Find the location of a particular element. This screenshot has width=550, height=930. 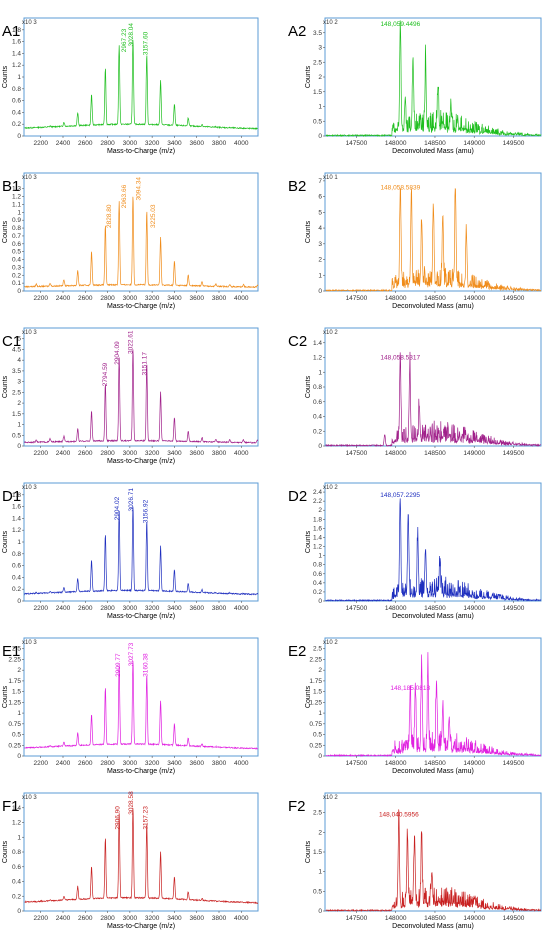

y-tick-label: 4 is located at coordinates (320, 228).